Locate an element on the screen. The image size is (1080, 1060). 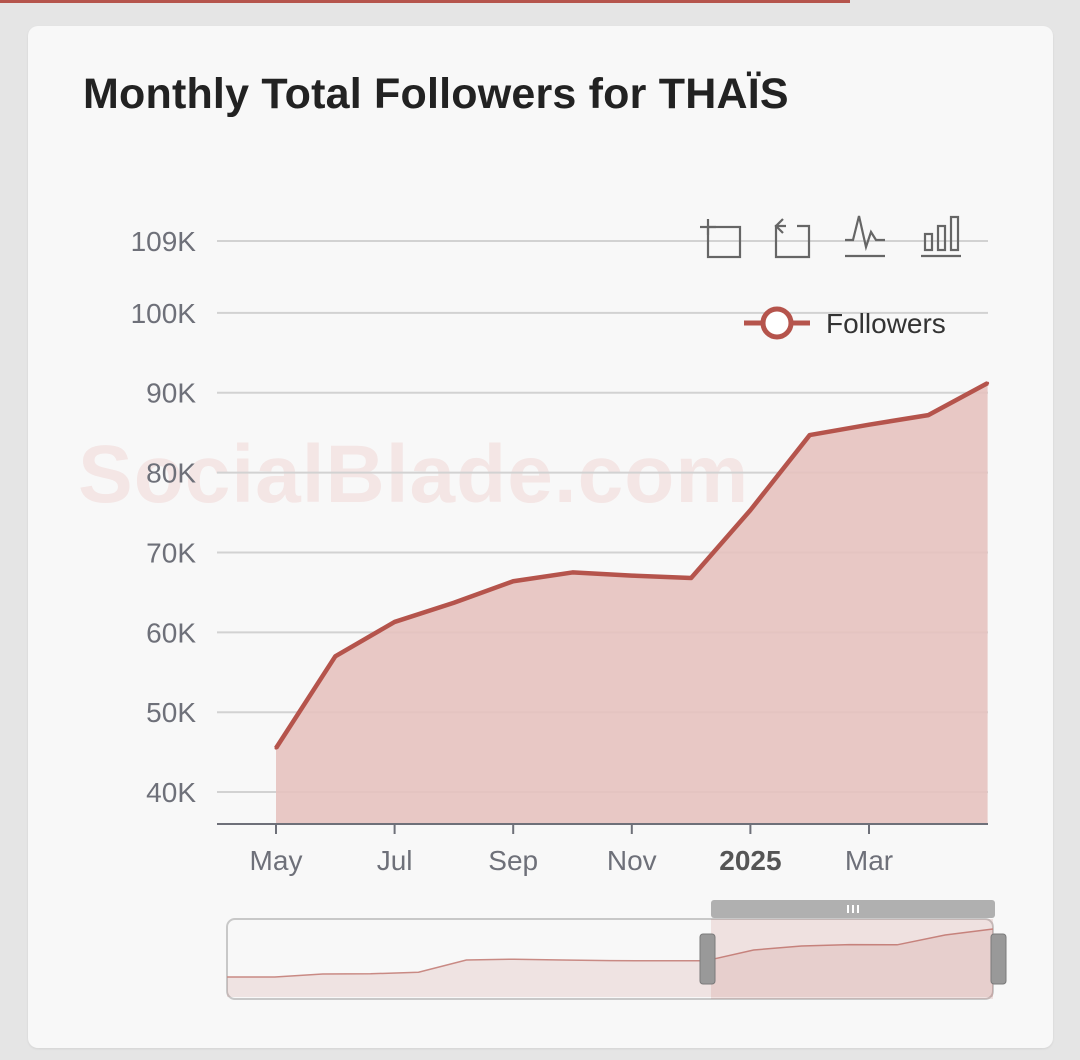
x-tick-label: Sep is located at coordinates (513, 860).